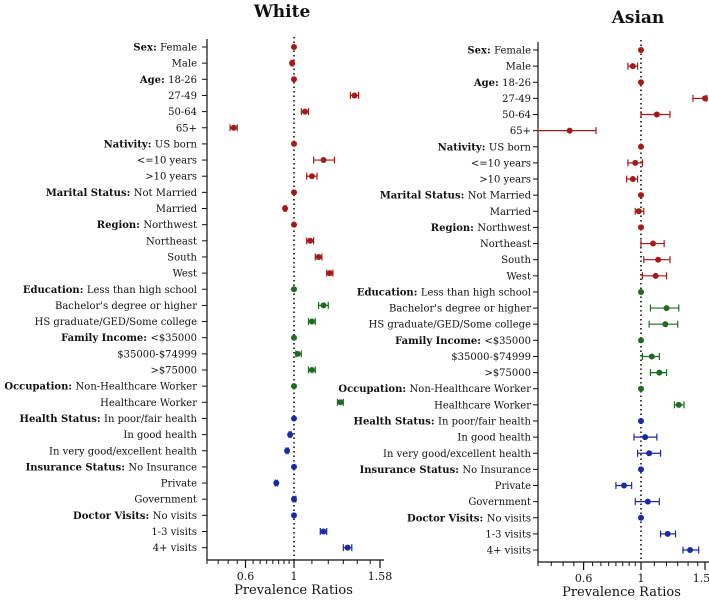 This screenshot has height=605, width=709. Describe the element at coordinates (182, 112) in the screenshot. I see `row-label: 50-64` at that location.